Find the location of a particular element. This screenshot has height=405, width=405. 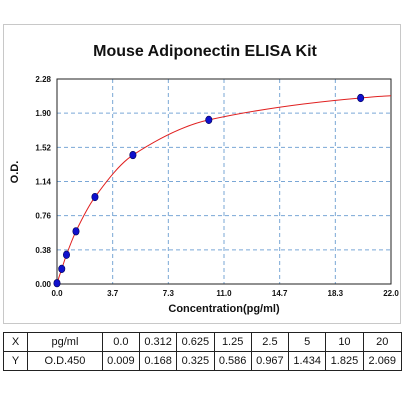

table-cell: 0.586 is located at coordinates (232, 361).